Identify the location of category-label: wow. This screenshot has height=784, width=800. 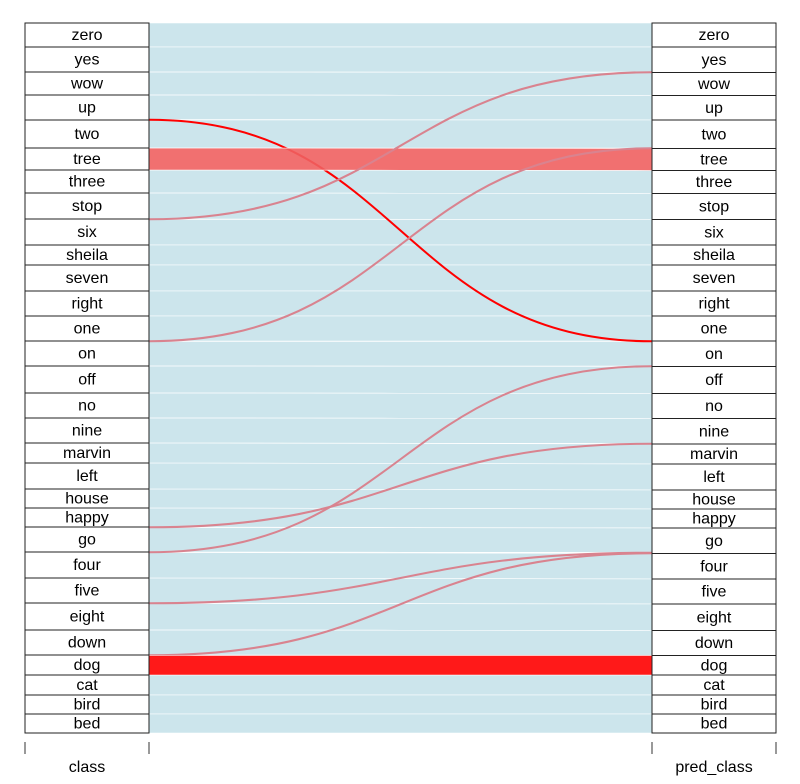
(713, 84).